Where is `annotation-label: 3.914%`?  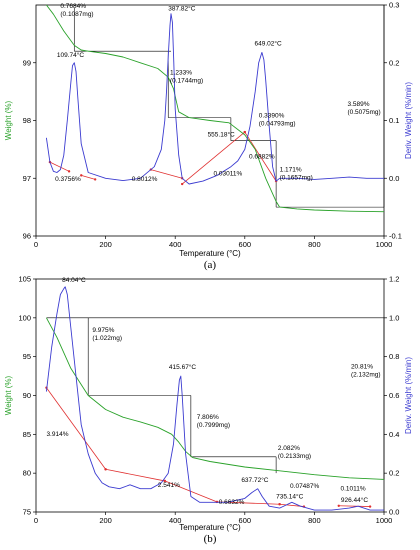 annotation-label: 3.914% is located at coordinates (57, 434).